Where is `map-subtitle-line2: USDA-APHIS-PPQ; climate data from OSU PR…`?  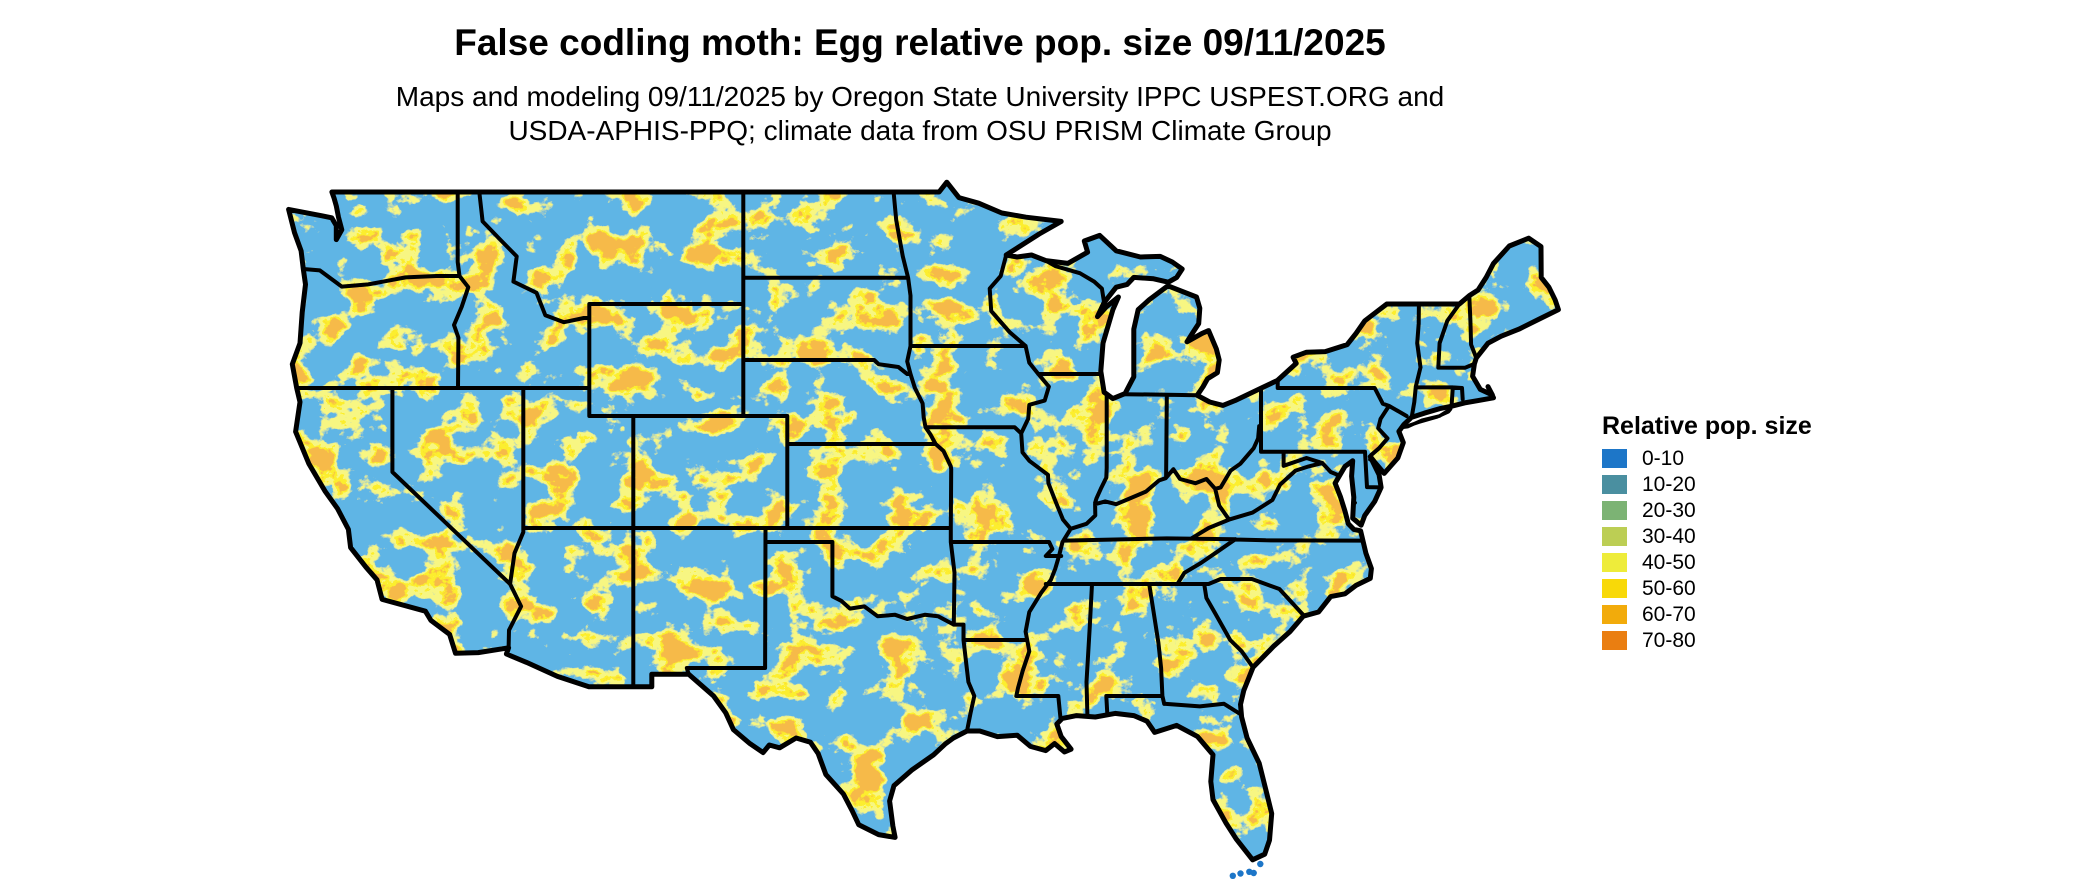 map-subtitle-line2: USDA-APHIS-PPQ; climate data from OSU PR… is located at coordinates (920, 130).